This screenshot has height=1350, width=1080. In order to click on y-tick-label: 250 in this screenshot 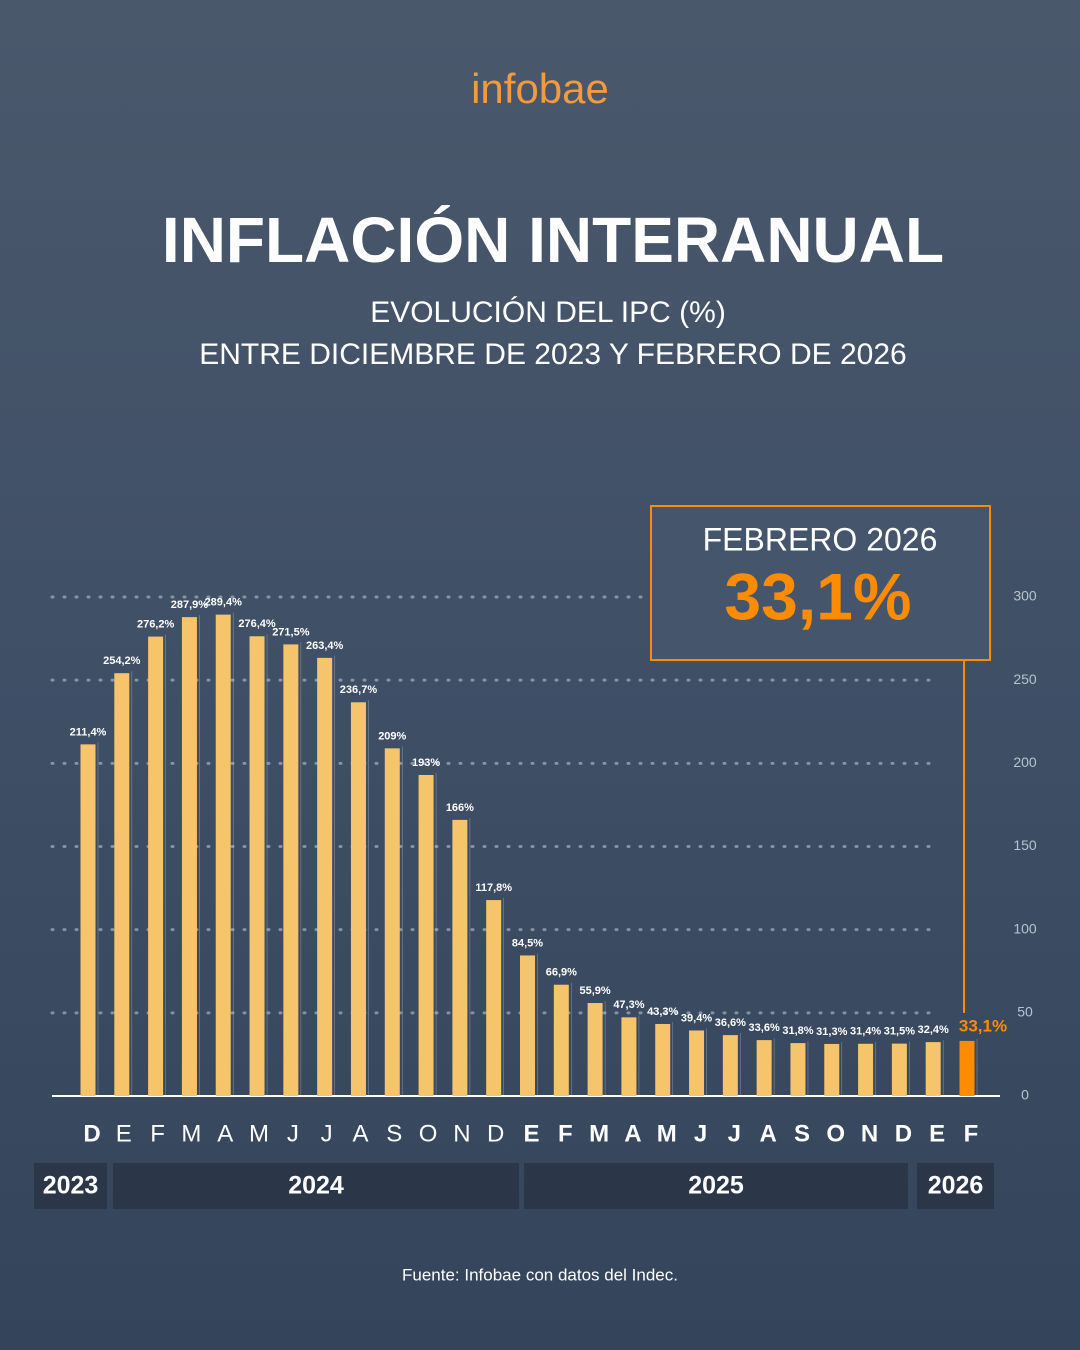, I will do `click(1025, 679)`.